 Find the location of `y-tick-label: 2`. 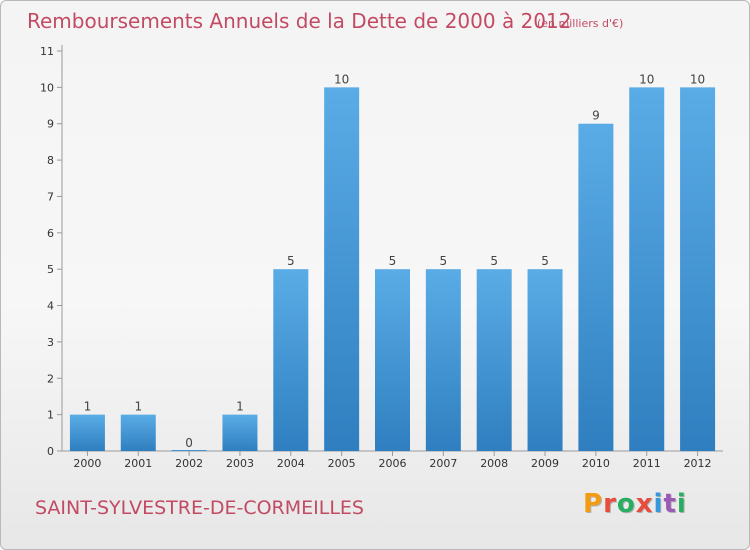

y-tick-label: 2 is located at coordinates (50, 378).